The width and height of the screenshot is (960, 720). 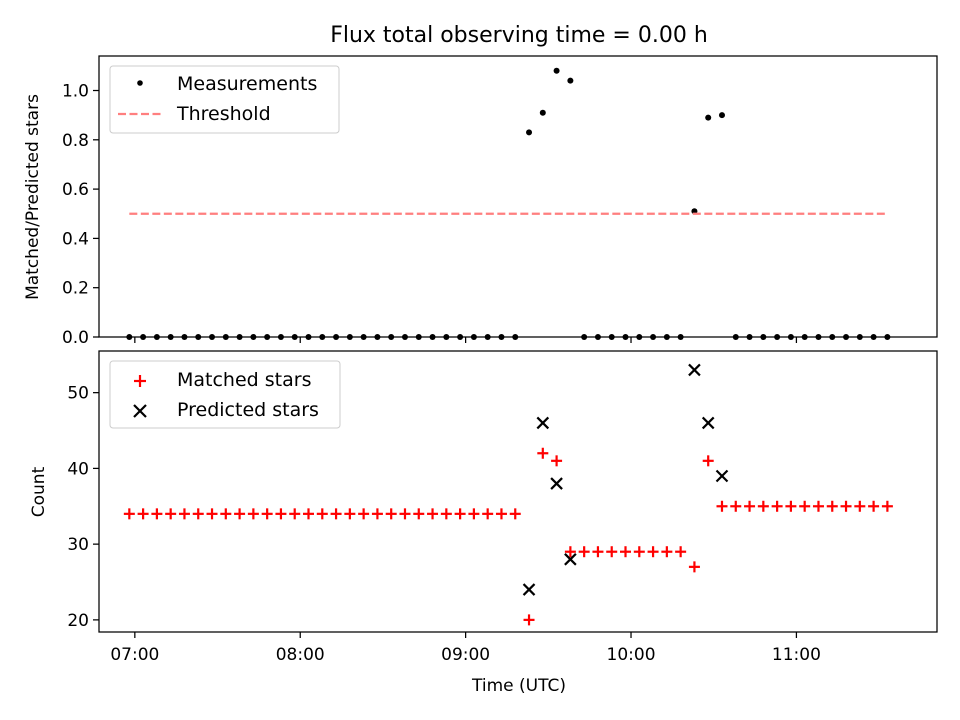 I want to click on y-tick-label: 0.0, so click(x=75, y=338).